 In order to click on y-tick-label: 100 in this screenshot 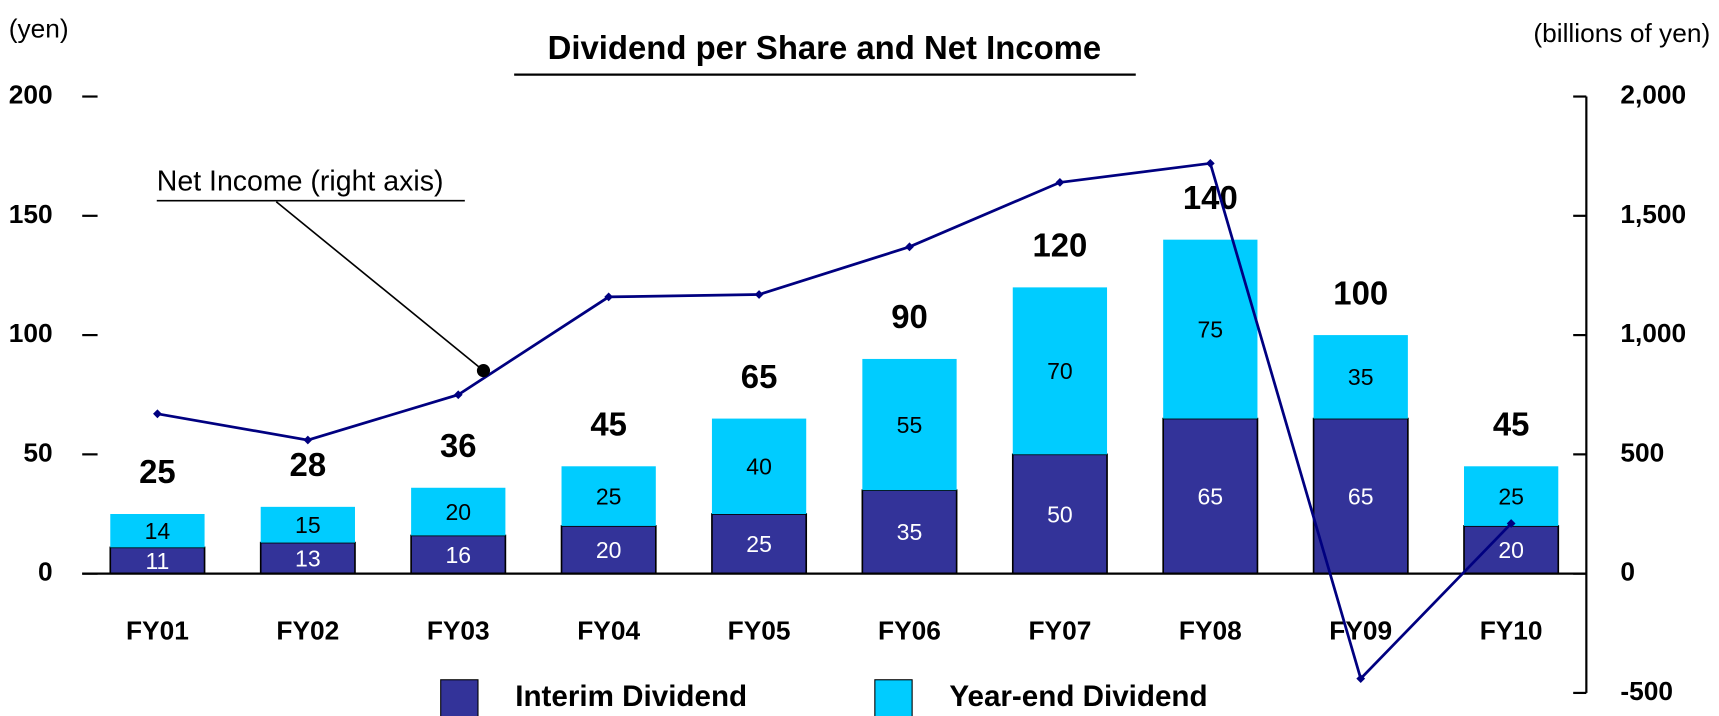, I will do `click(31, 333)`.